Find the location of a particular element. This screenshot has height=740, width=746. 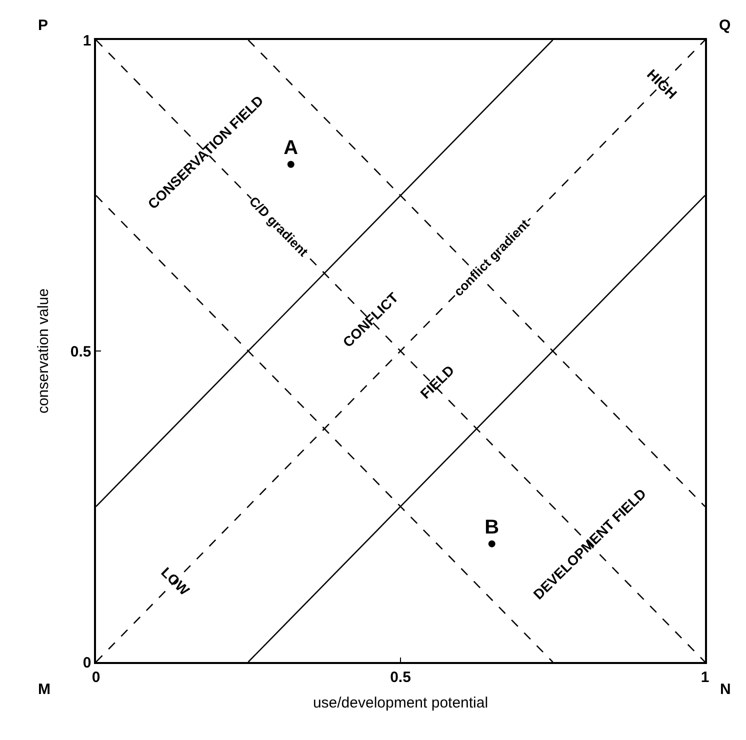

text: N is located at coordinates (725, 689).